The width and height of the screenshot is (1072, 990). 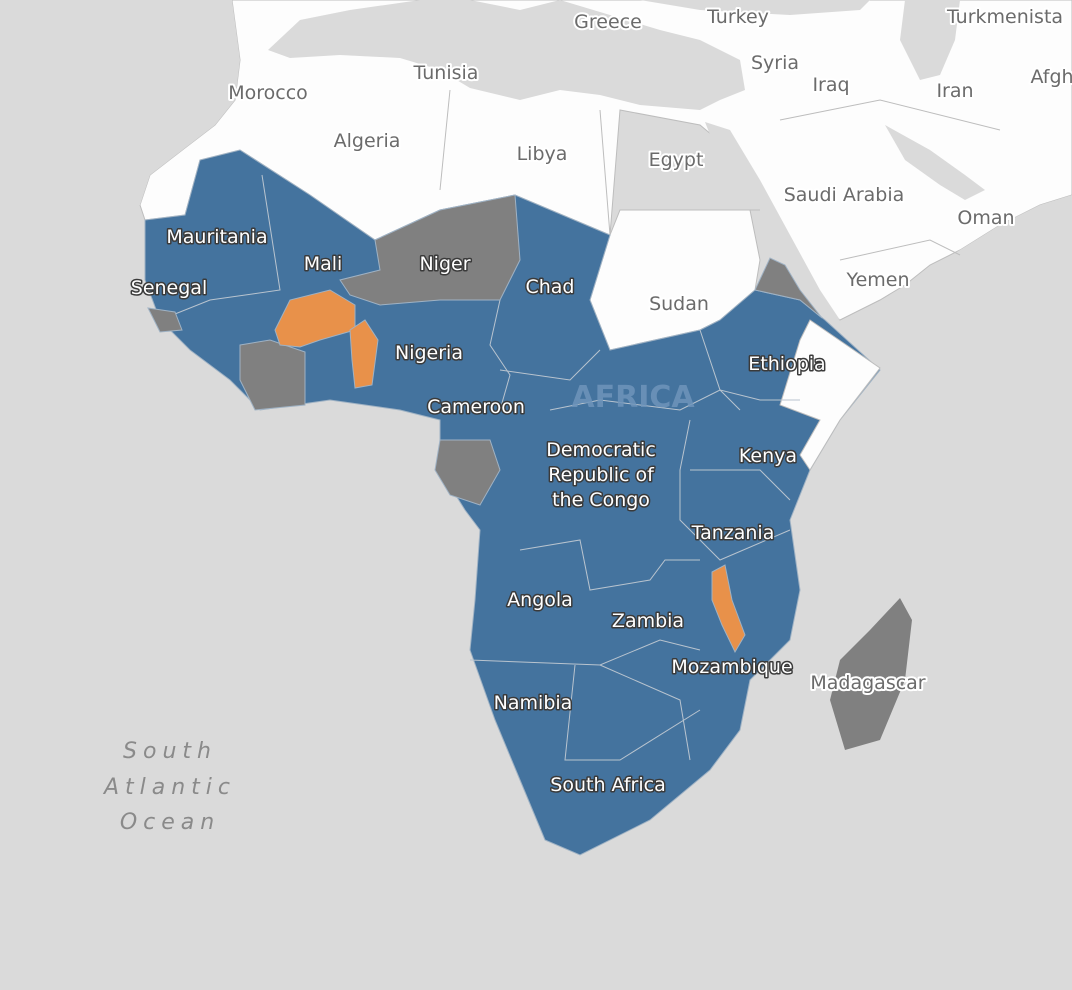 I want to click on label-zambia: Zambia, so click(x=648, y=621).